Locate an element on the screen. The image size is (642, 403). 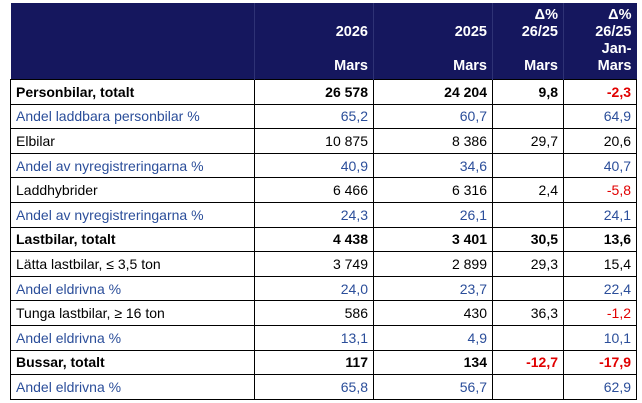
value-2026: 13,1 is located at coordinates (314, 337).